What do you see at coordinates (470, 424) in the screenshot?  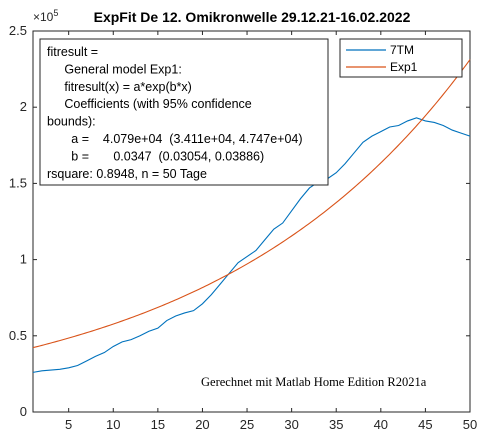 I see `x-tick-label: 50` at bounding box center [470, 424].